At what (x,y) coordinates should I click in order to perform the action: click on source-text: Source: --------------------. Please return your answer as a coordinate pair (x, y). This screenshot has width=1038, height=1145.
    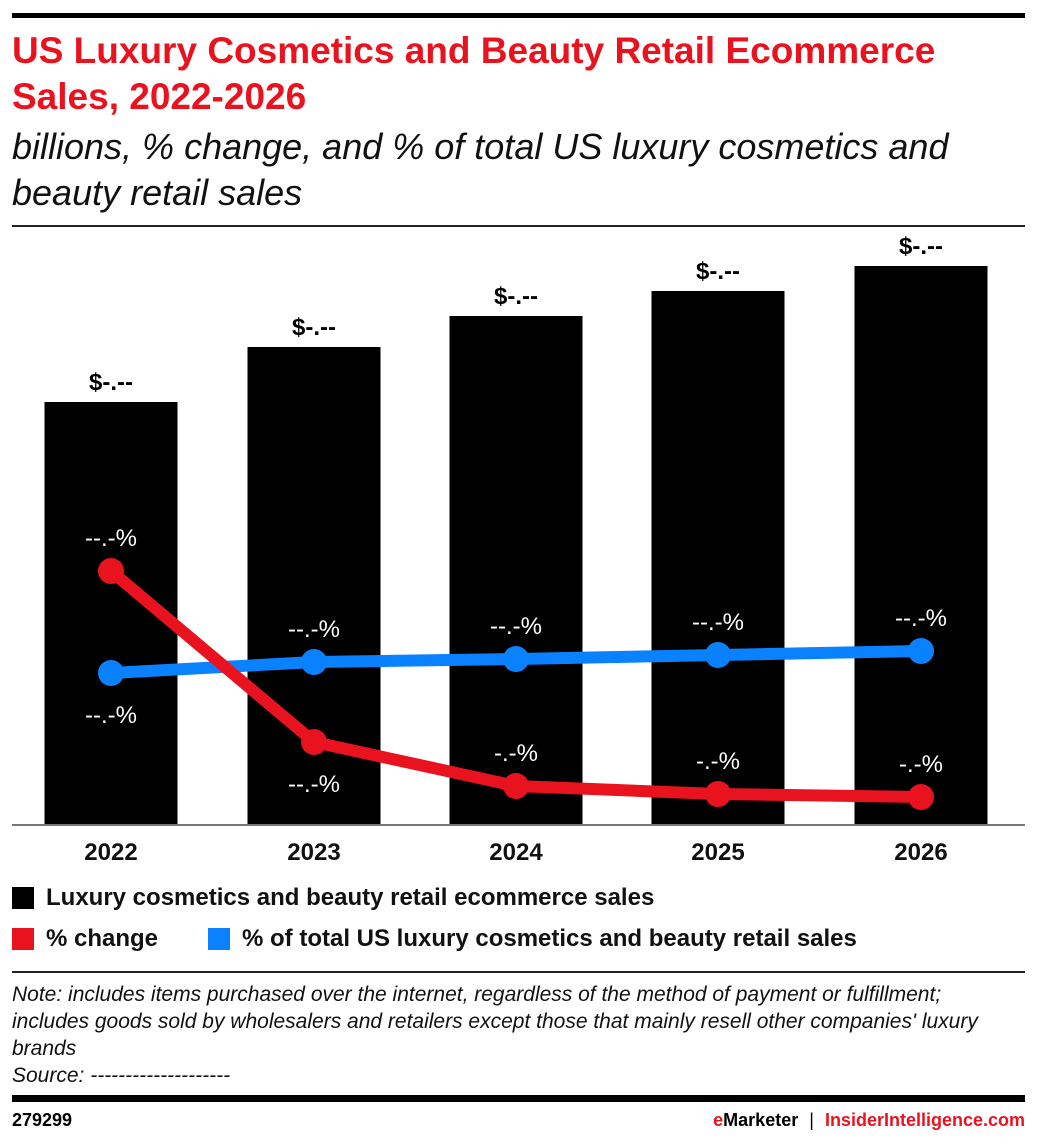
    Looking at the image, I should click on (121, 1075).